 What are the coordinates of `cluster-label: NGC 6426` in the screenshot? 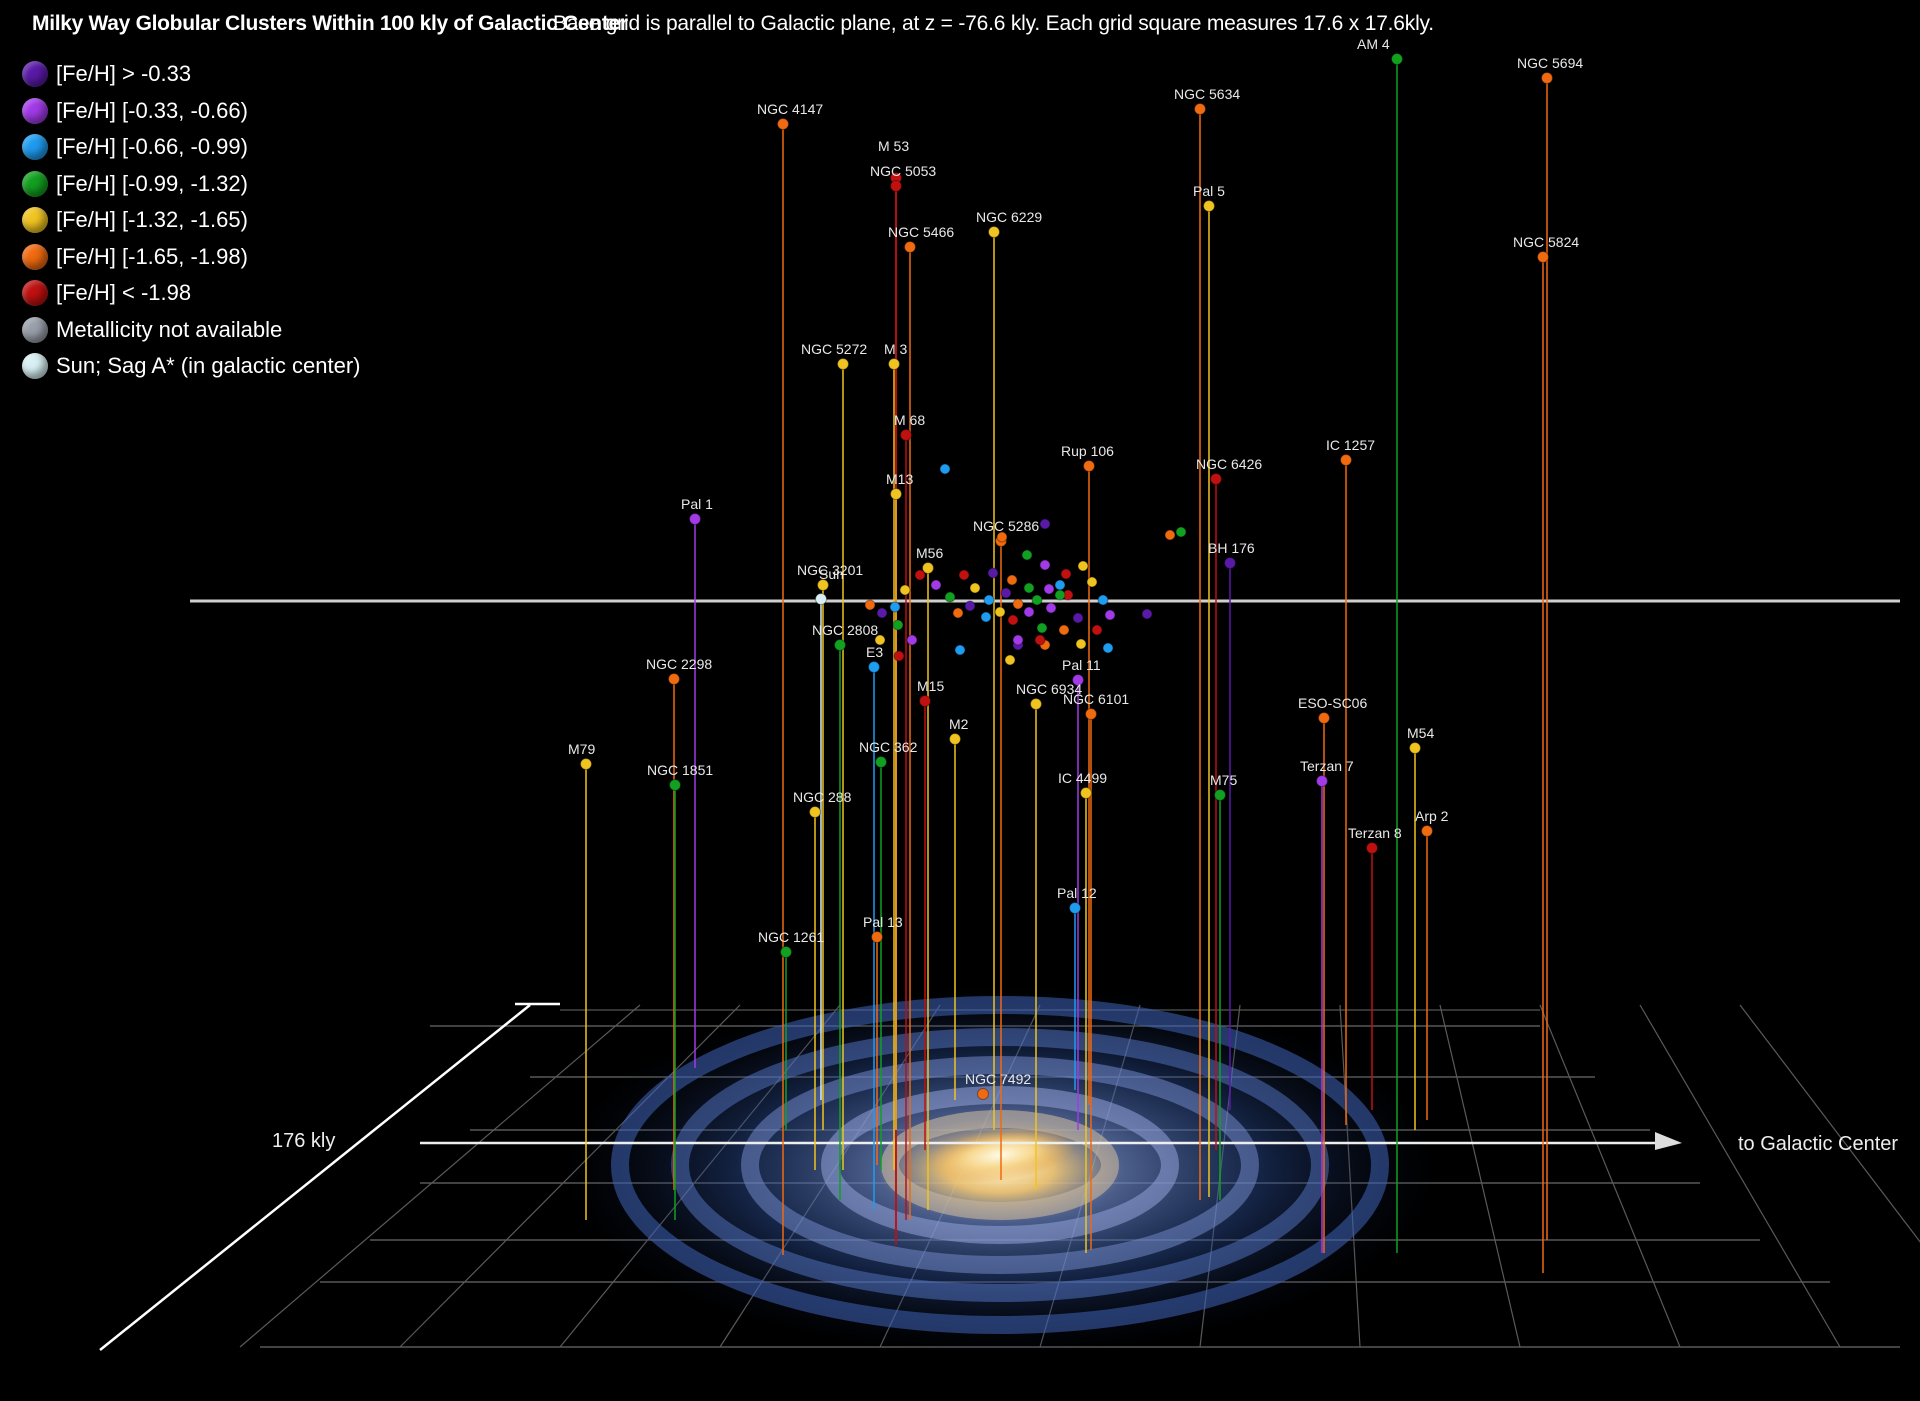 It's located at (1229, 464).